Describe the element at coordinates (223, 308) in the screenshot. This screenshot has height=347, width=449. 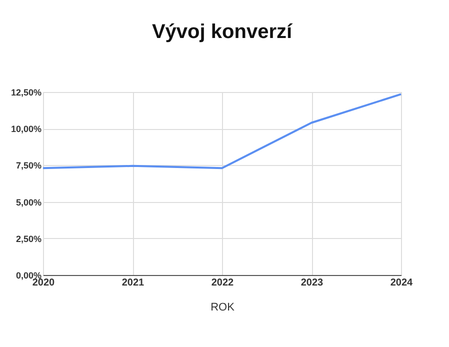
I see `x-axis-title: ROK` at that location.